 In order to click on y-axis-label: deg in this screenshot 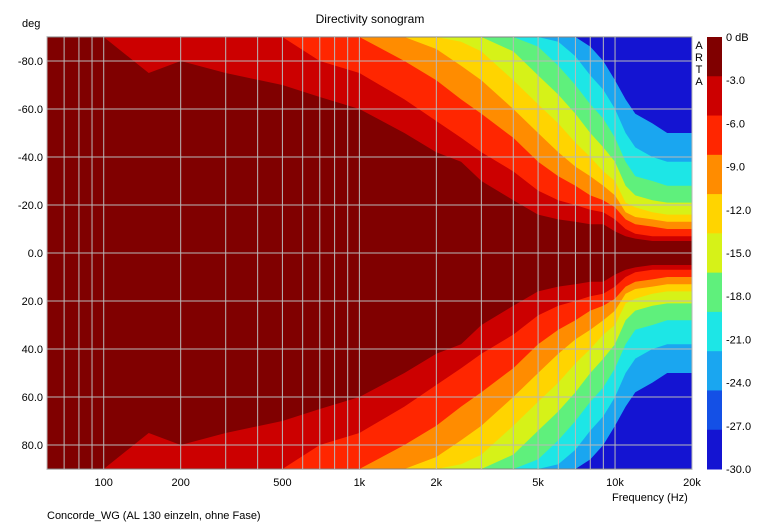, I will do `click(31, 24)`.